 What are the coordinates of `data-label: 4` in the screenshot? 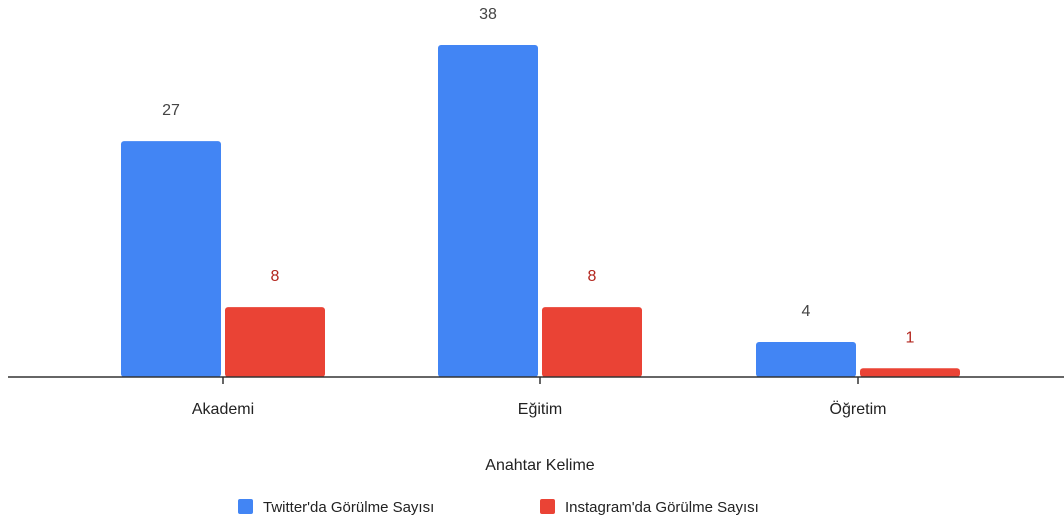 It's located at (806, 311).